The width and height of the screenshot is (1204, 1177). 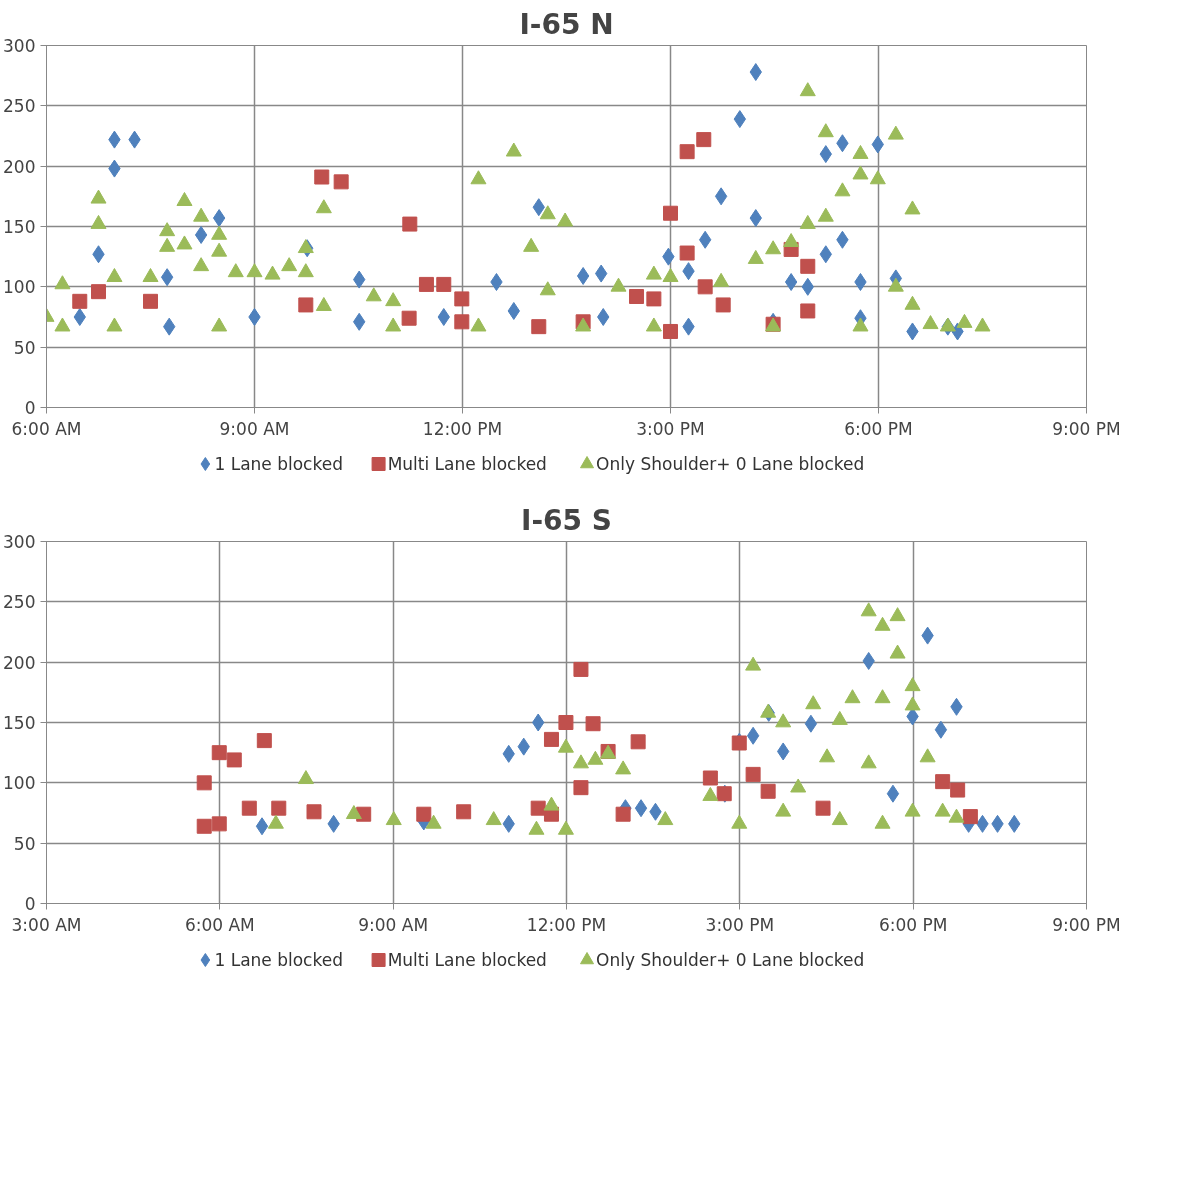 What do you see at coordinates (46, 924) in the screenshot?
I see `x-tick-label: 3:00 AM` at bounding box center [46, 924].